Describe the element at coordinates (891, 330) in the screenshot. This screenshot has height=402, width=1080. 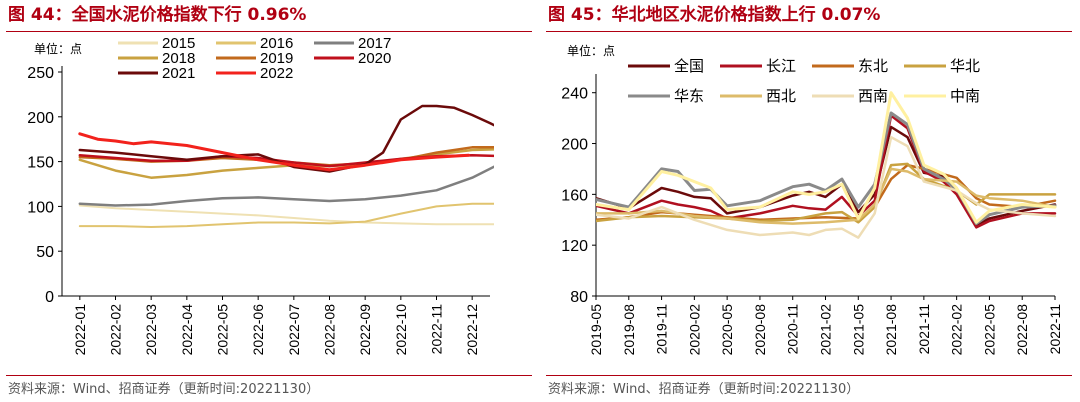
I see `x-tick-label: 2021-08` at that location.